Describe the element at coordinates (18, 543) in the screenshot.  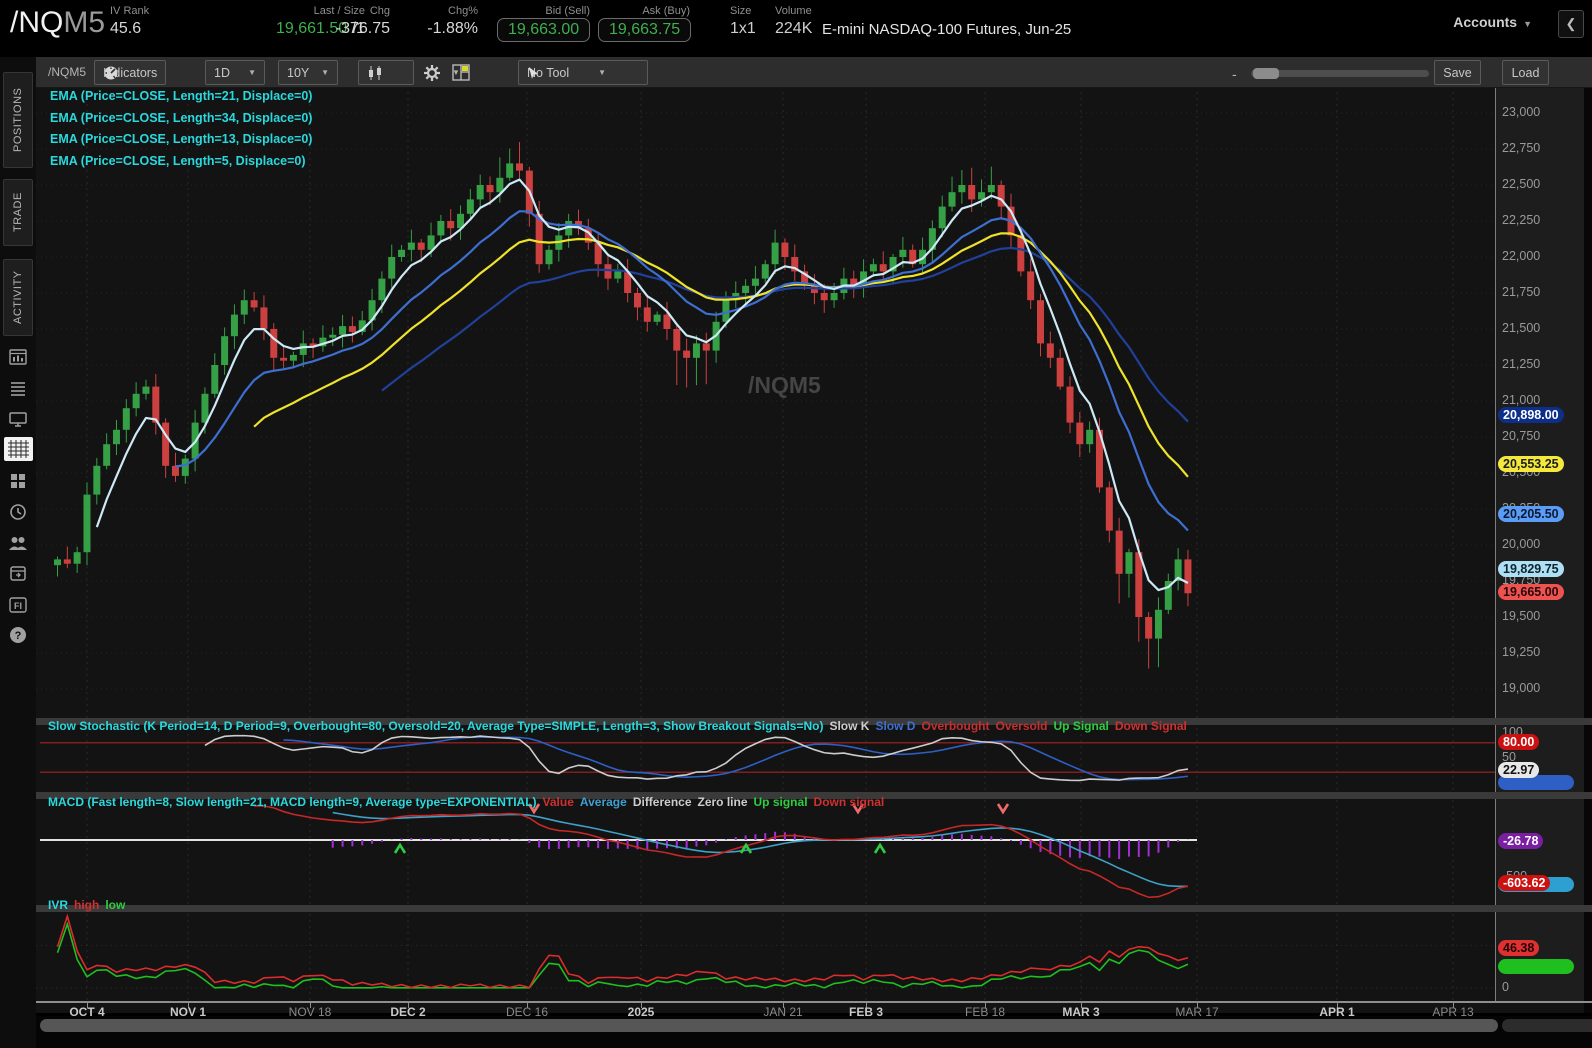
I see `people-icon` at that location.